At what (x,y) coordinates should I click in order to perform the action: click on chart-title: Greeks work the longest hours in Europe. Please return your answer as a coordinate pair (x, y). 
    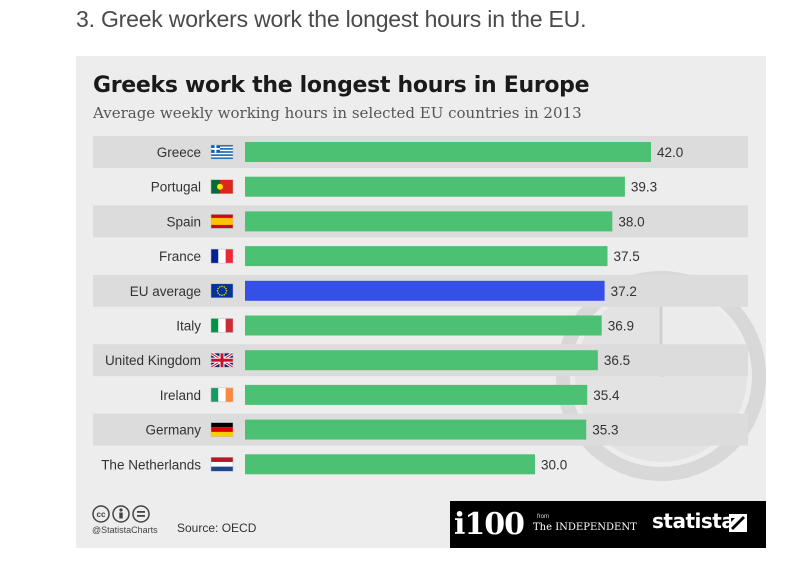
    Looking at the image, I should click on (341, 85).